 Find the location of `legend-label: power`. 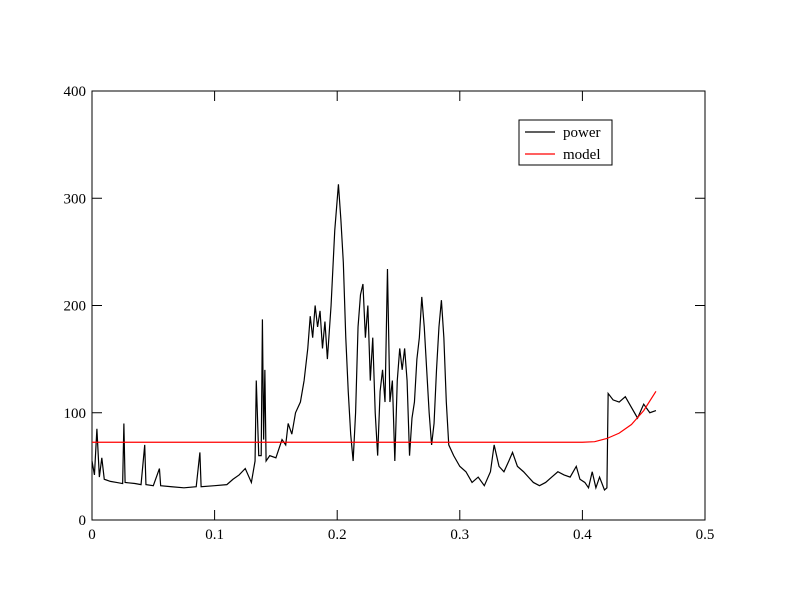

legend-label: power is located at coordinates (582, 133).